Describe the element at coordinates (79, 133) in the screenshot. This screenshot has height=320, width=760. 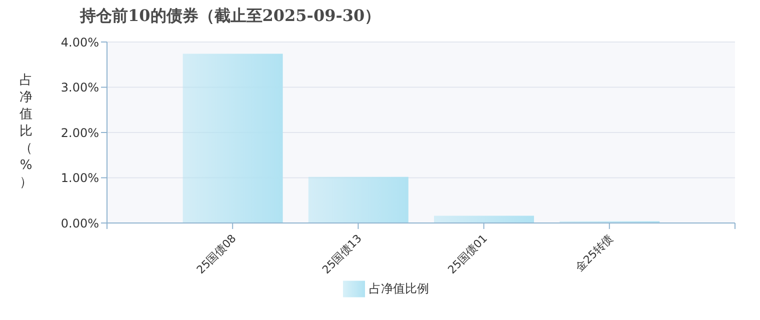
I see `y-tick-label: 2.00%` at that location.